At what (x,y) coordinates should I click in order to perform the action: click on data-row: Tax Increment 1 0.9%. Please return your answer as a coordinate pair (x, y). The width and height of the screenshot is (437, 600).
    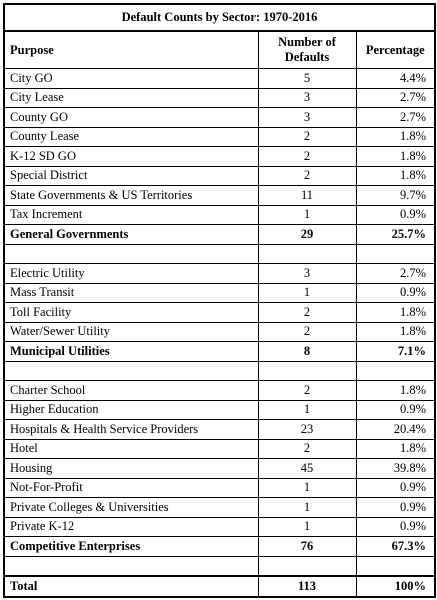
    Looking at the image, I should click on (219, 214).